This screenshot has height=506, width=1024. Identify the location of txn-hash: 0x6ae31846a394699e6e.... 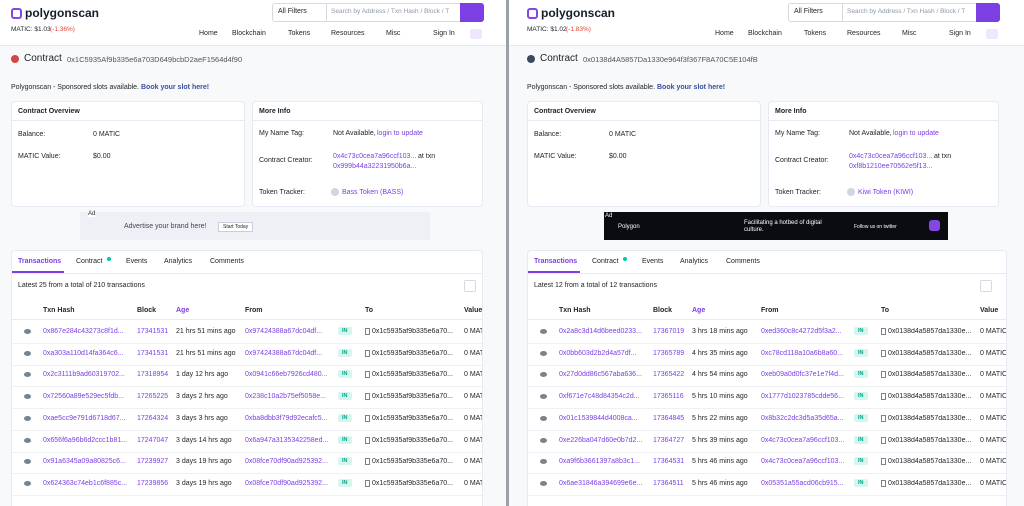
(601, 483).